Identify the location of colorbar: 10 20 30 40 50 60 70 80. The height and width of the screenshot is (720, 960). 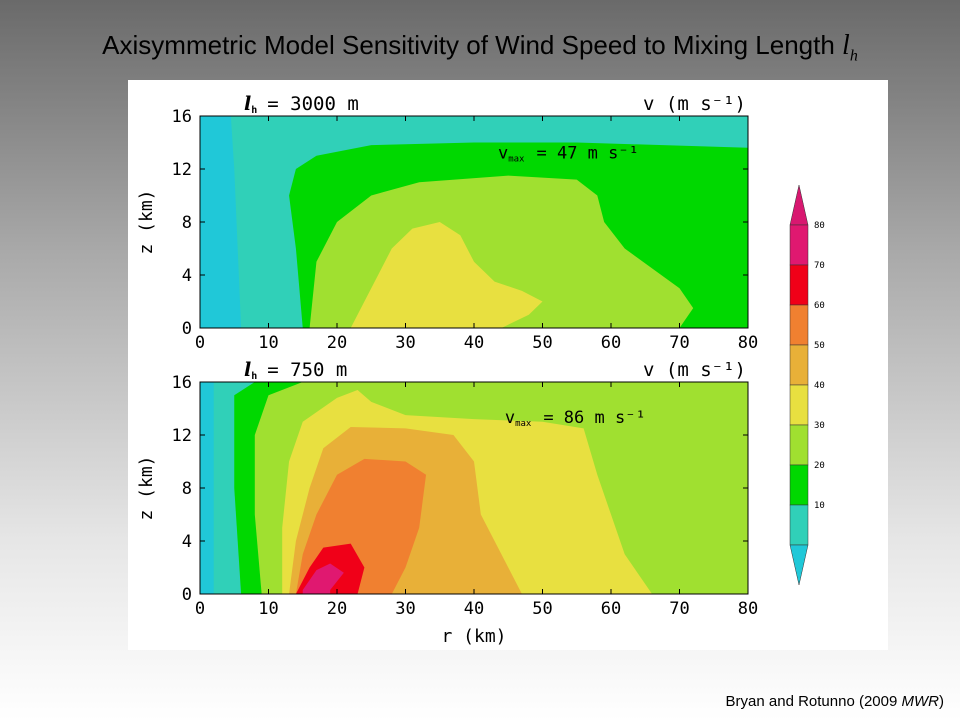
(807, 385).